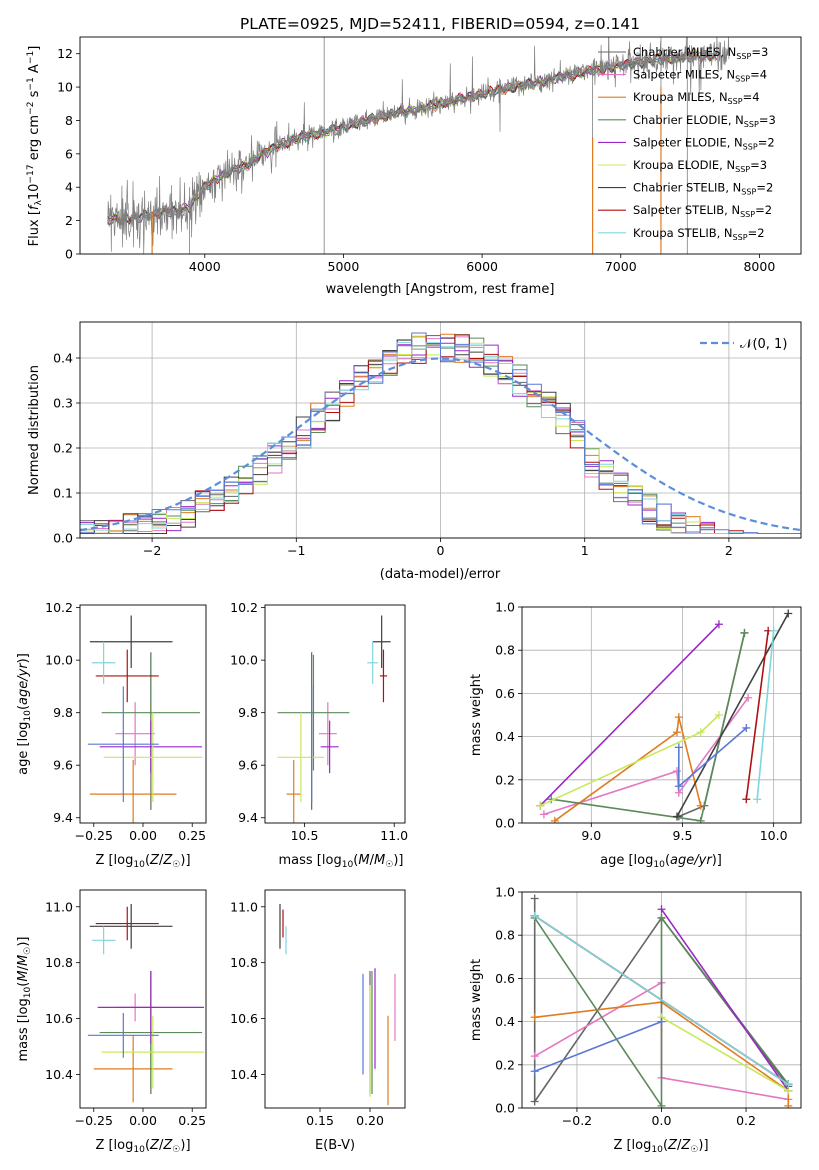 The image size is (819, 1170). Describe the element at coordinates (774, 835) in the screenshot. I see `x-tick-label: 10.0` at that location.